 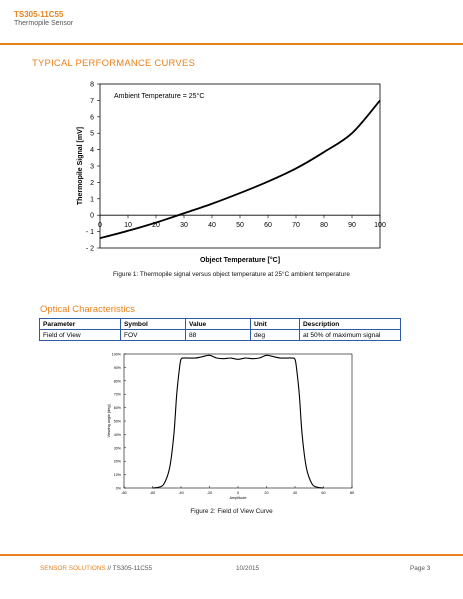 I want to click on table-header-cell: Unit, so click(x=275, y=324).